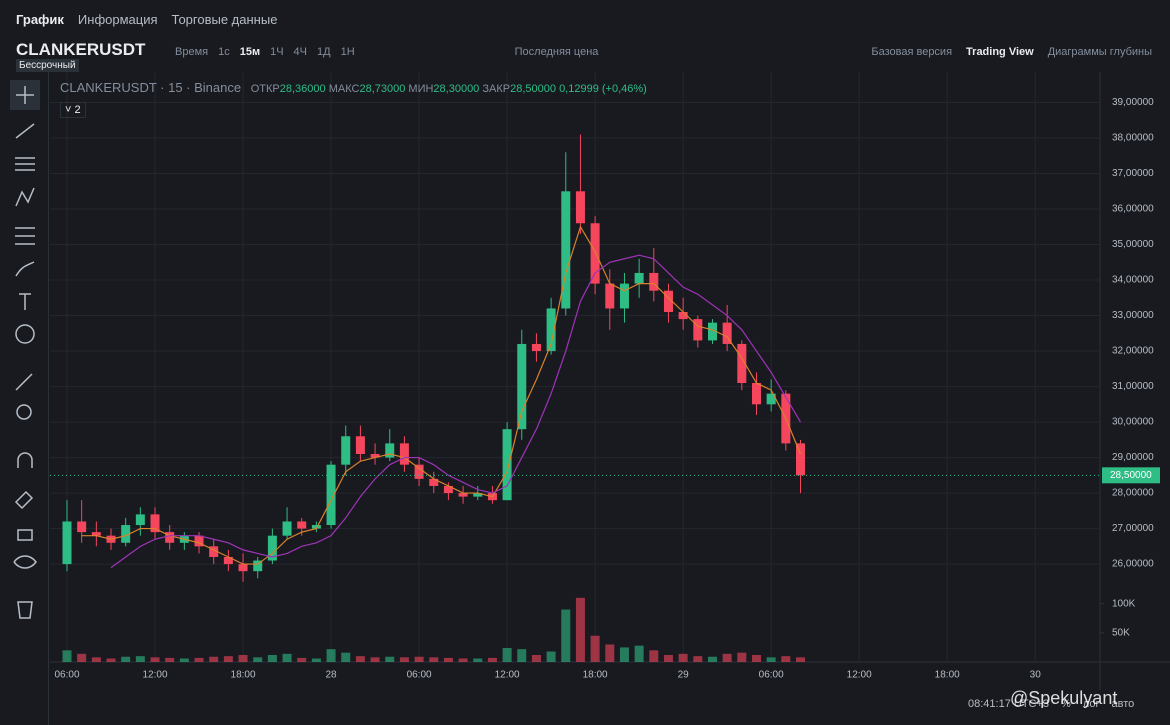 This screenshot has width=1170, height=725. I want to click on y-tick-label: 34,00000, so click(1133, 280).